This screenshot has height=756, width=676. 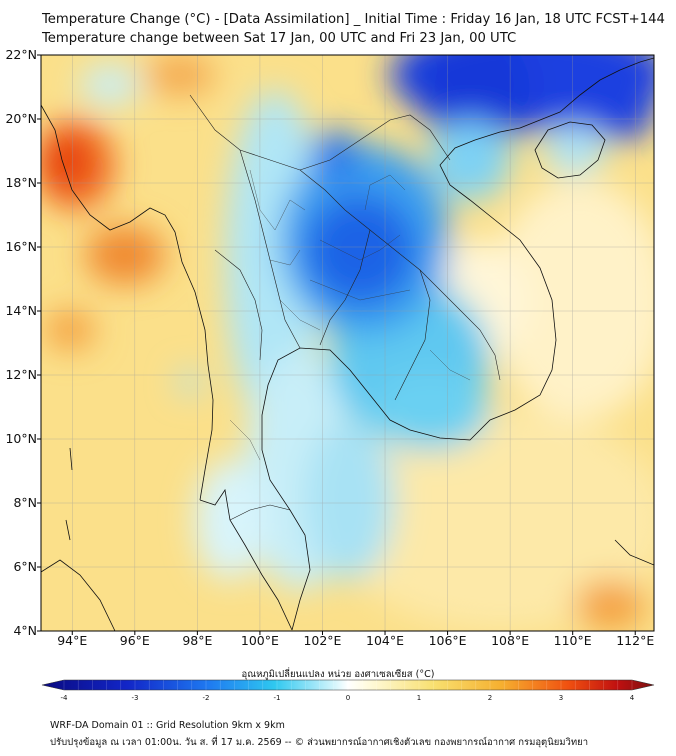 I want to click on colorbar-tick-label: 3, so click(x=561, y=698).